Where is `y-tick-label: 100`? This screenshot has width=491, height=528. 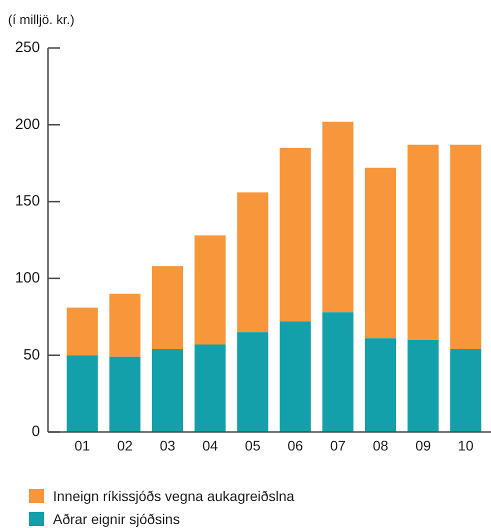
y-tick-label: 100 is located at coordinates (27, 278).